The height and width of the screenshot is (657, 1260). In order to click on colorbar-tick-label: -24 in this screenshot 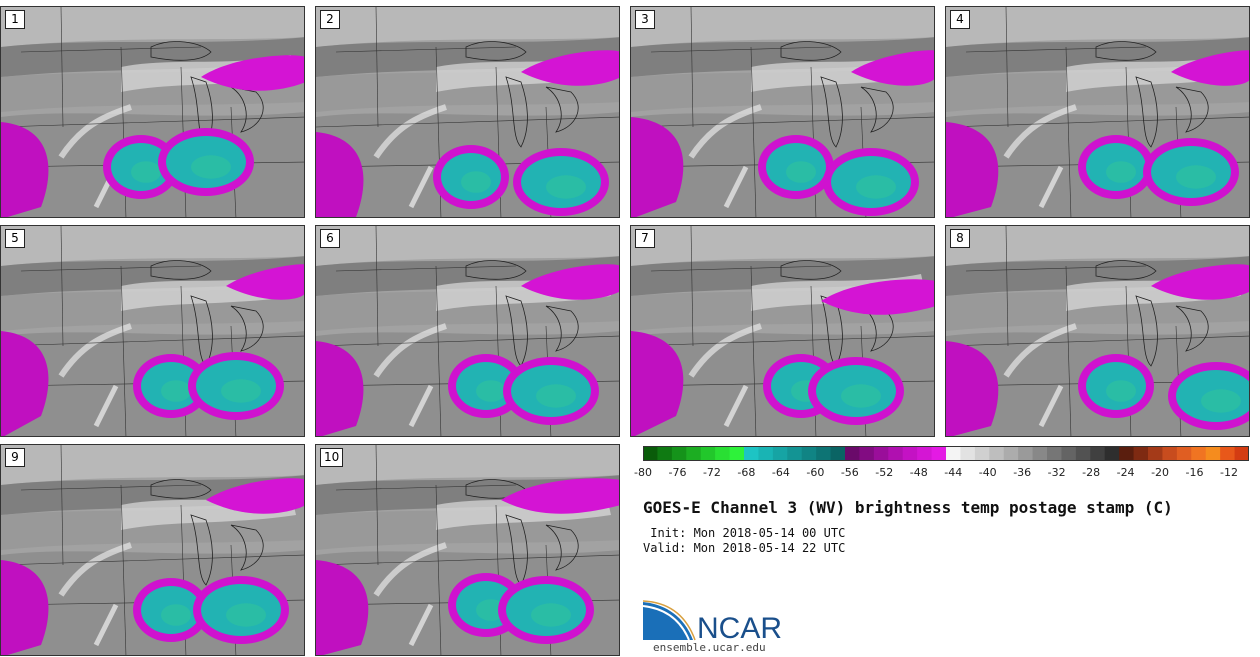, I will do `click(1125, 472)`.